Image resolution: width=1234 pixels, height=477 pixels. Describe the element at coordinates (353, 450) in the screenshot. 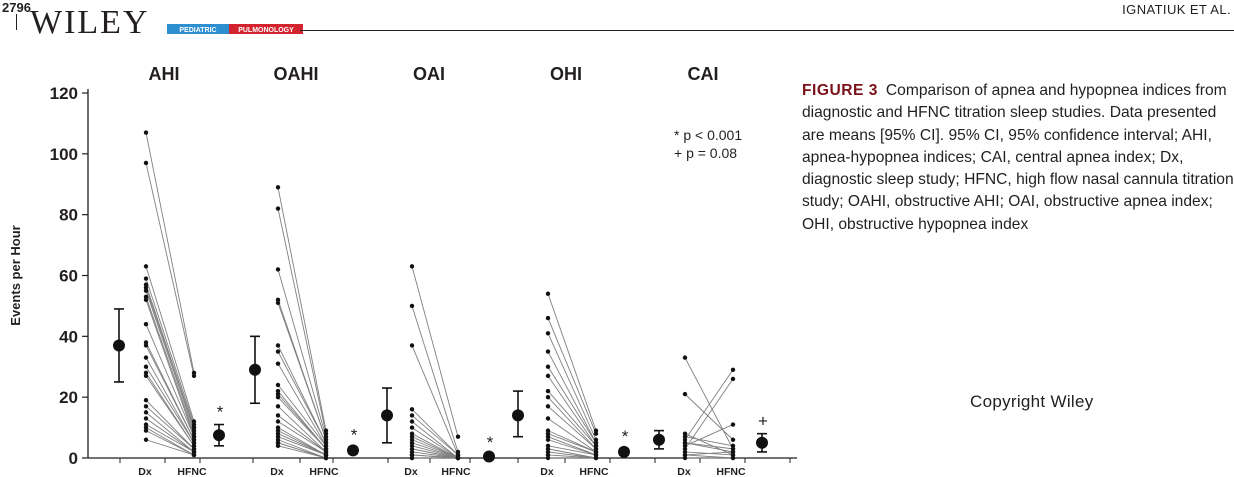

I see `hfnc-mean-oahi` at that location.